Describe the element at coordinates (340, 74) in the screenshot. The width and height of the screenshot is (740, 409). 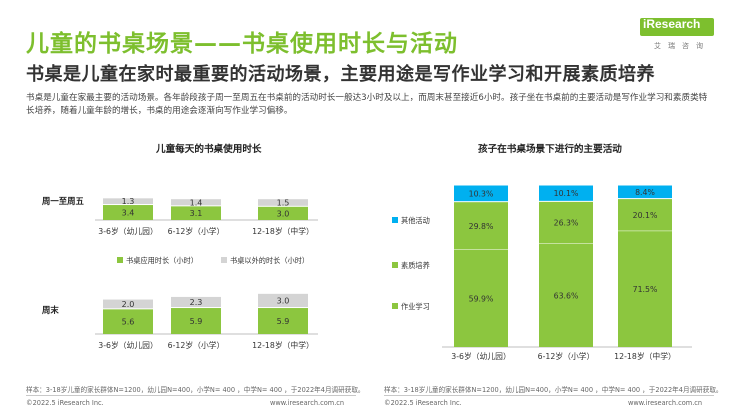
I see `page-subtitle: 书桌是儿童在家时最重要的活动场景，主要用途是写作业学习和开展素质培养` at that location.